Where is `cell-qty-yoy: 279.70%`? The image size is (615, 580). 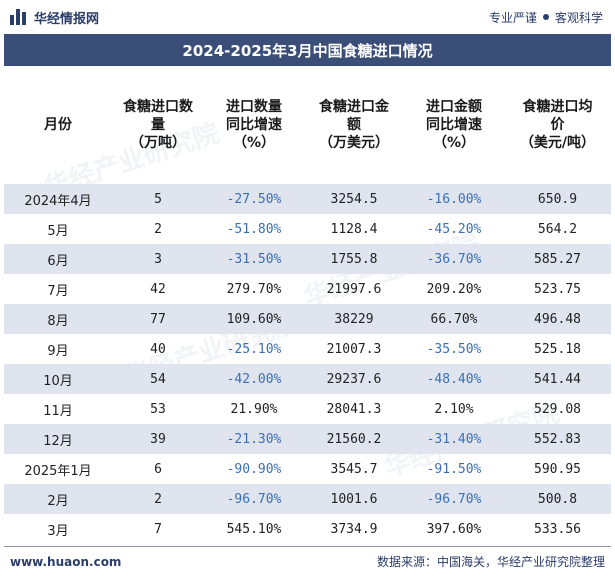
cell-qty-yoy: 279.70% is located at coordinates (254, 289).